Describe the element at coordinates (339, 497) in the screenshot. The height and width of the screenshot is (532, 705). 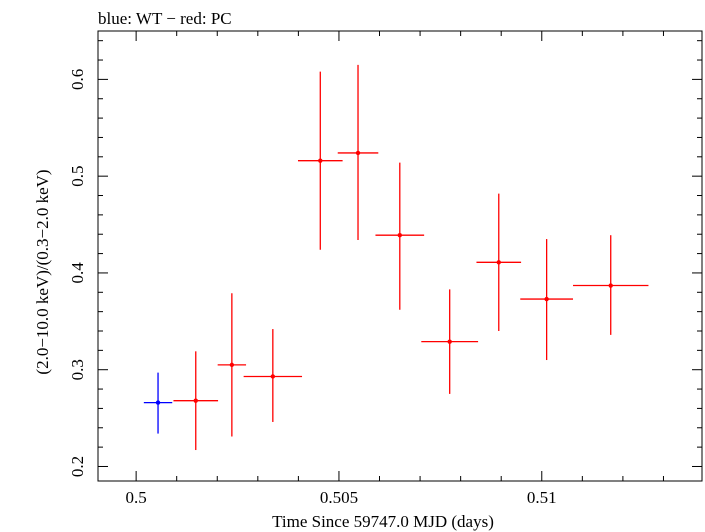
I see `x-tick-label: 0.505` at that location.